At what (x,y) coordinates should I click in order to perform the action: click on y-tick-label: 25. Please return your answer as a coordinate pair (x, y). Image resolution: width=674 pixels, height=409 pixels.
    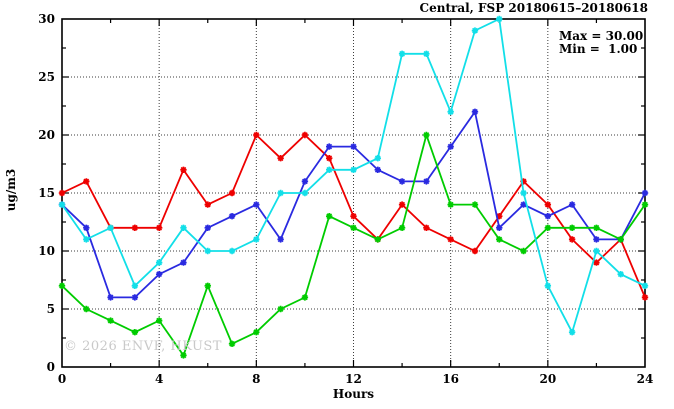
    Looking at the image, I should click on (46, 77).